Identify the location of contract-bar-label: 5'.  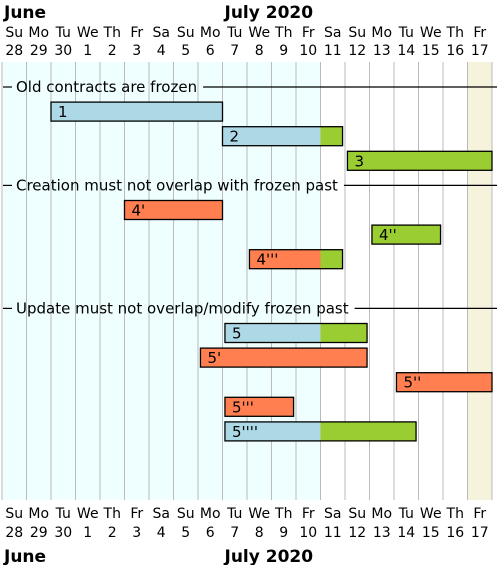
(214, 358).